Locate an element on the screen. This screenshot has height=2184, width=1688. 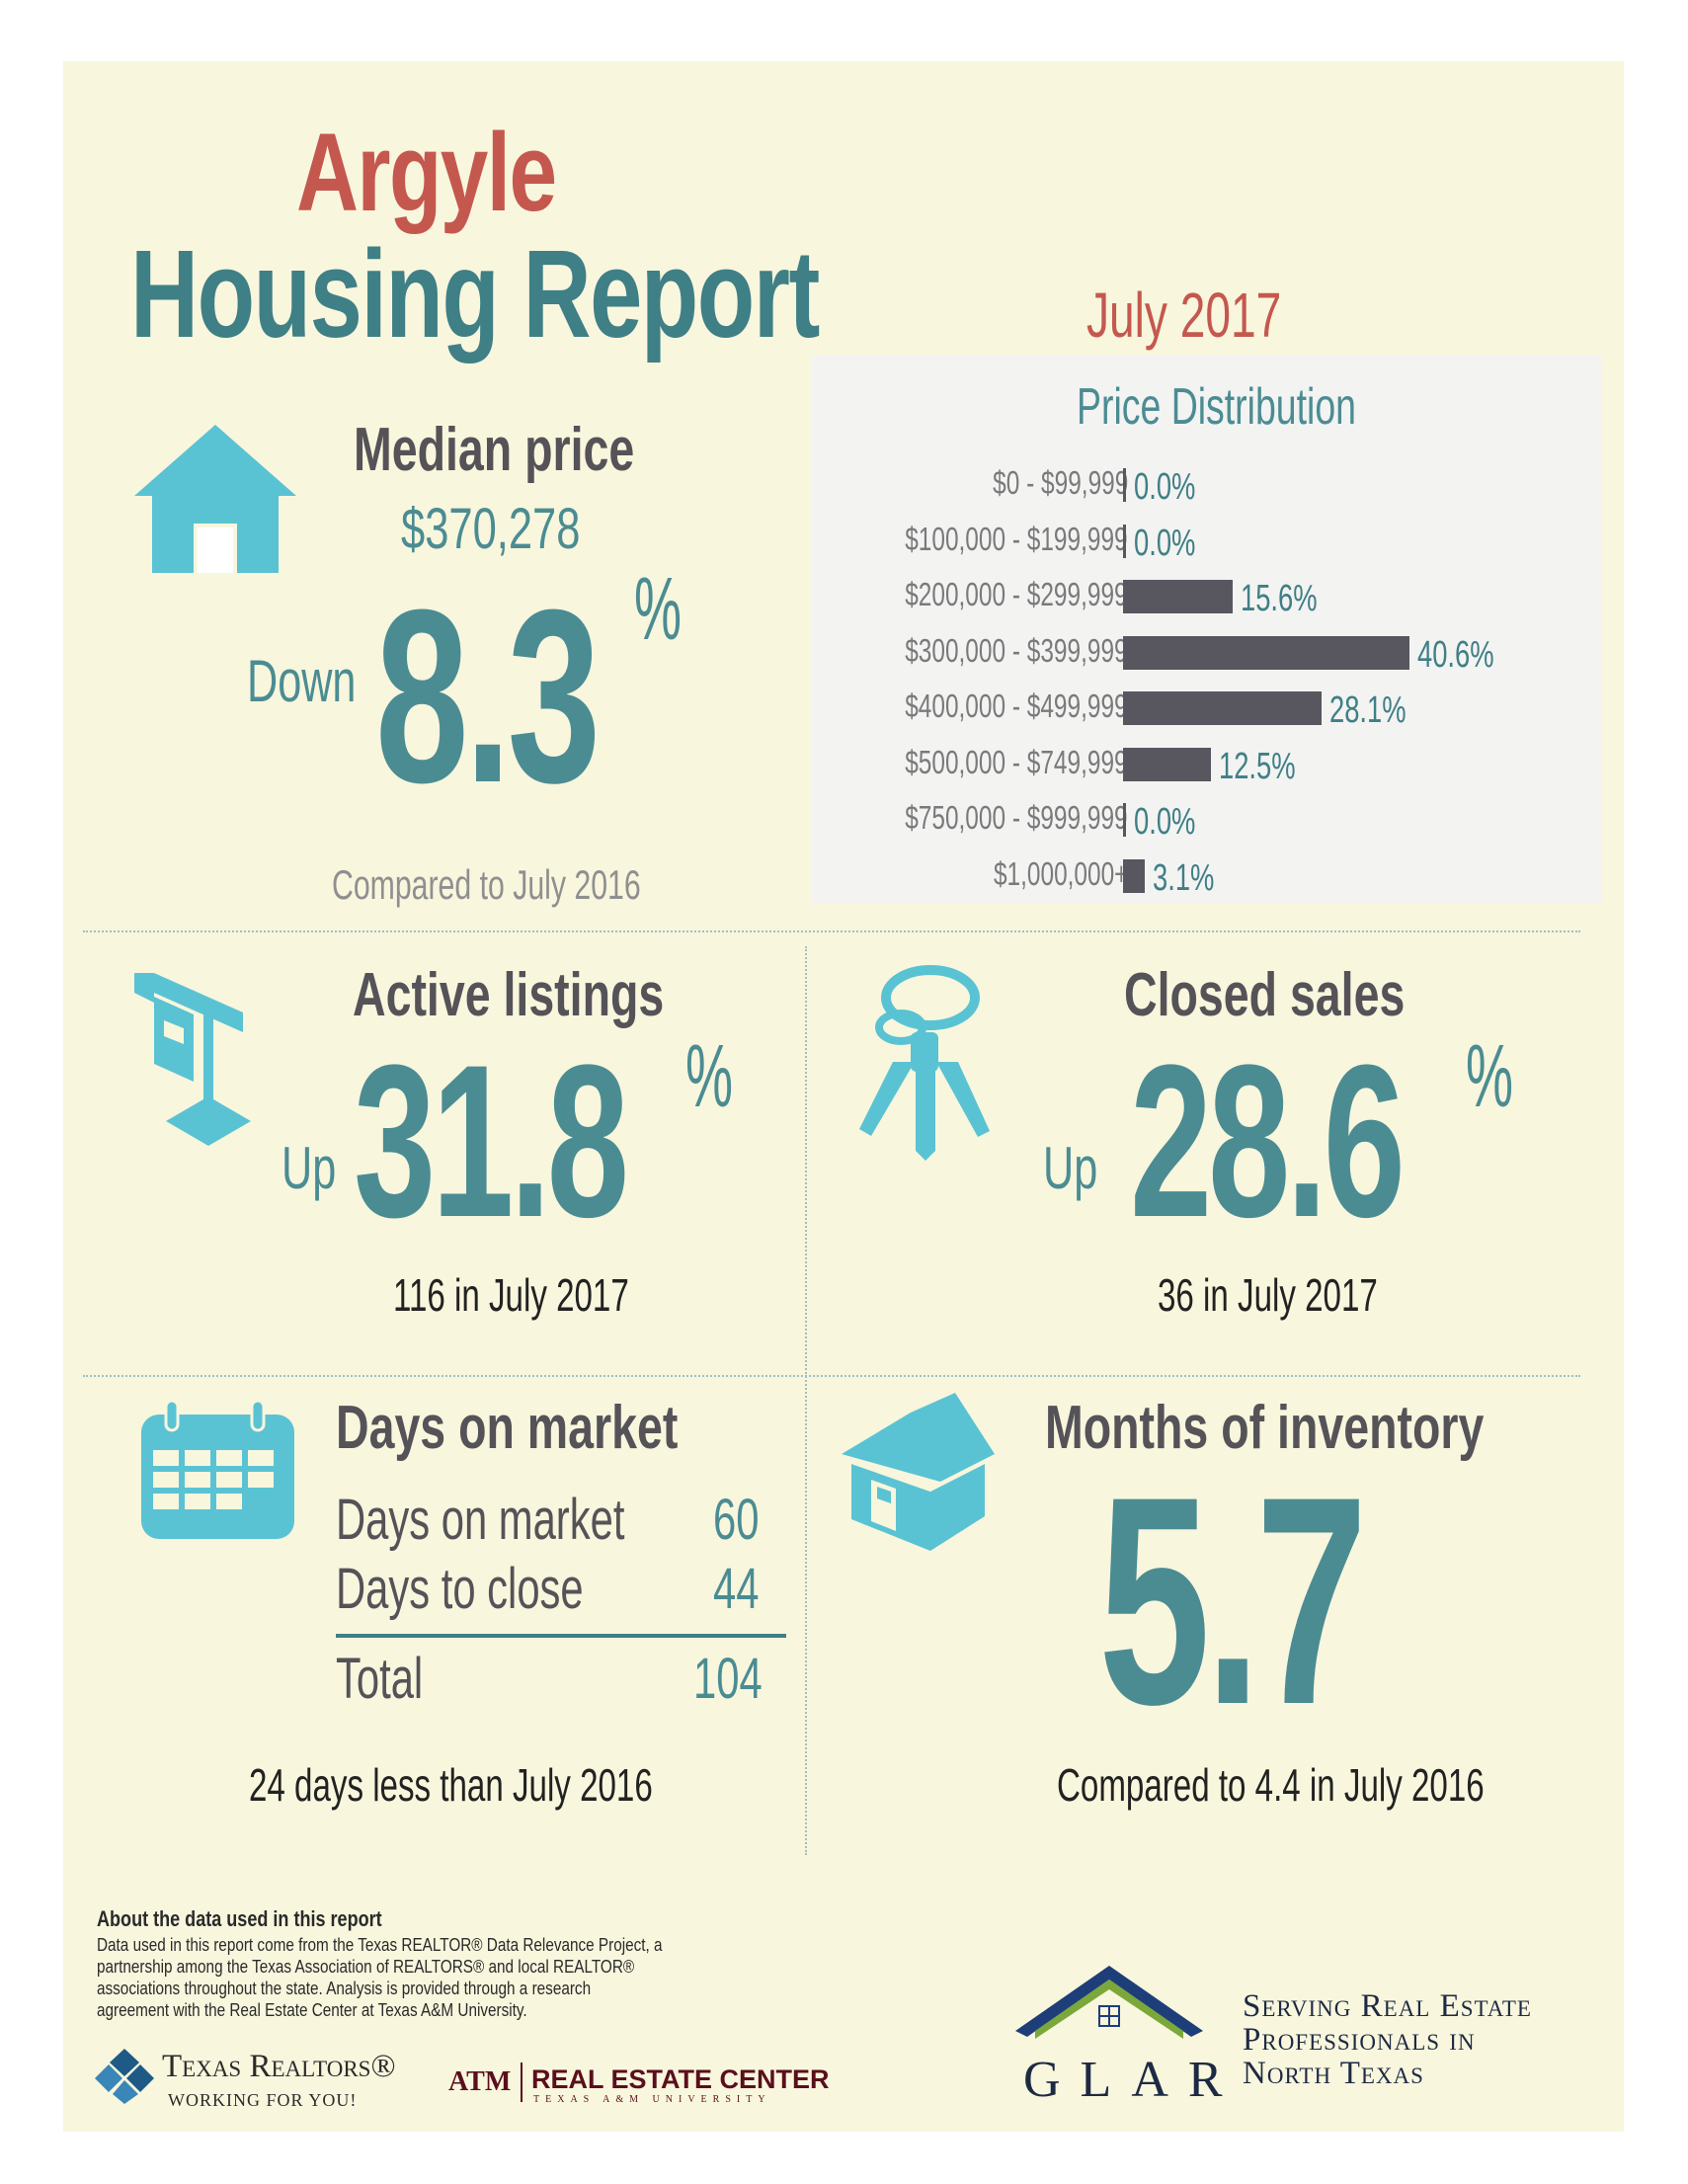
atm-logo: ATM is located at coordinates (480, 2081).